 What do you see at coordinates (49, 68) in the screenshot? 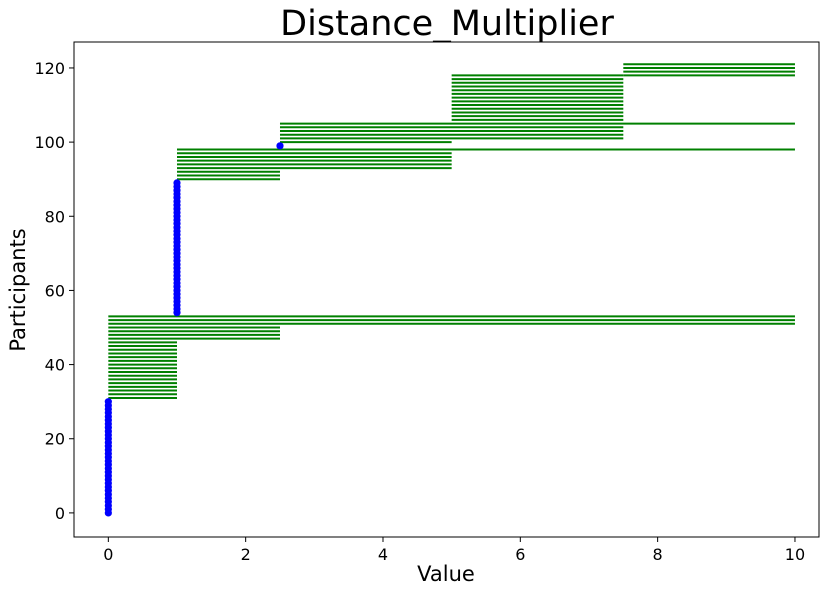
I see `y-tick-label: 120` at bounding box center [49, 68].